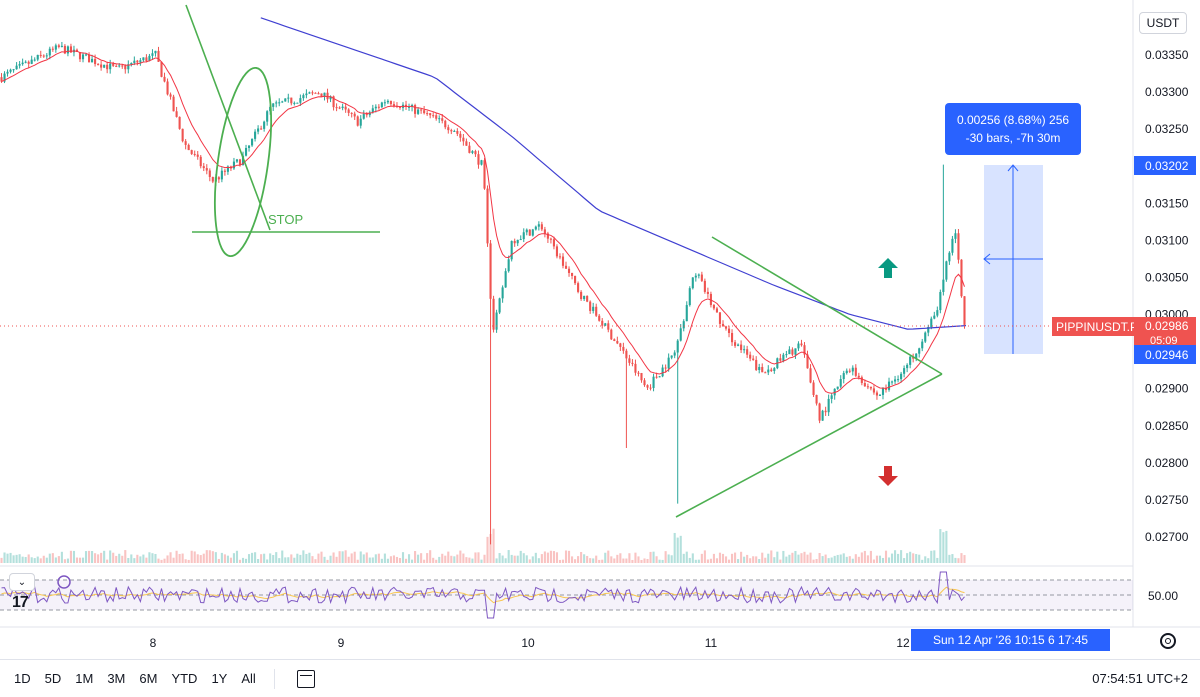 The height and width of the screenshot is (697, 1200). Describe the element at coordinates (248, 678) in the screenshot. I see `range-all-button: All` at that location.